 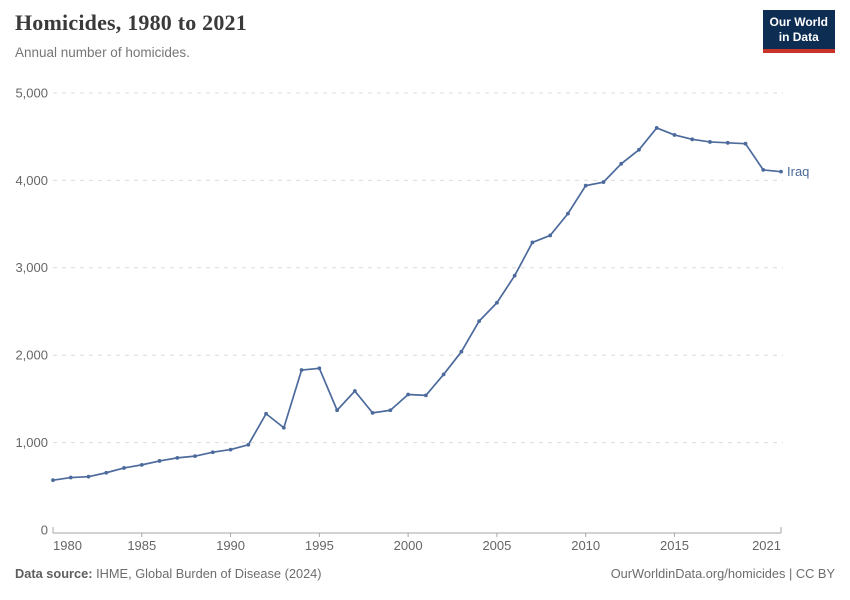 I want to click on chart-subtitle: Annual number of homicides., so click(x=102, y=52).